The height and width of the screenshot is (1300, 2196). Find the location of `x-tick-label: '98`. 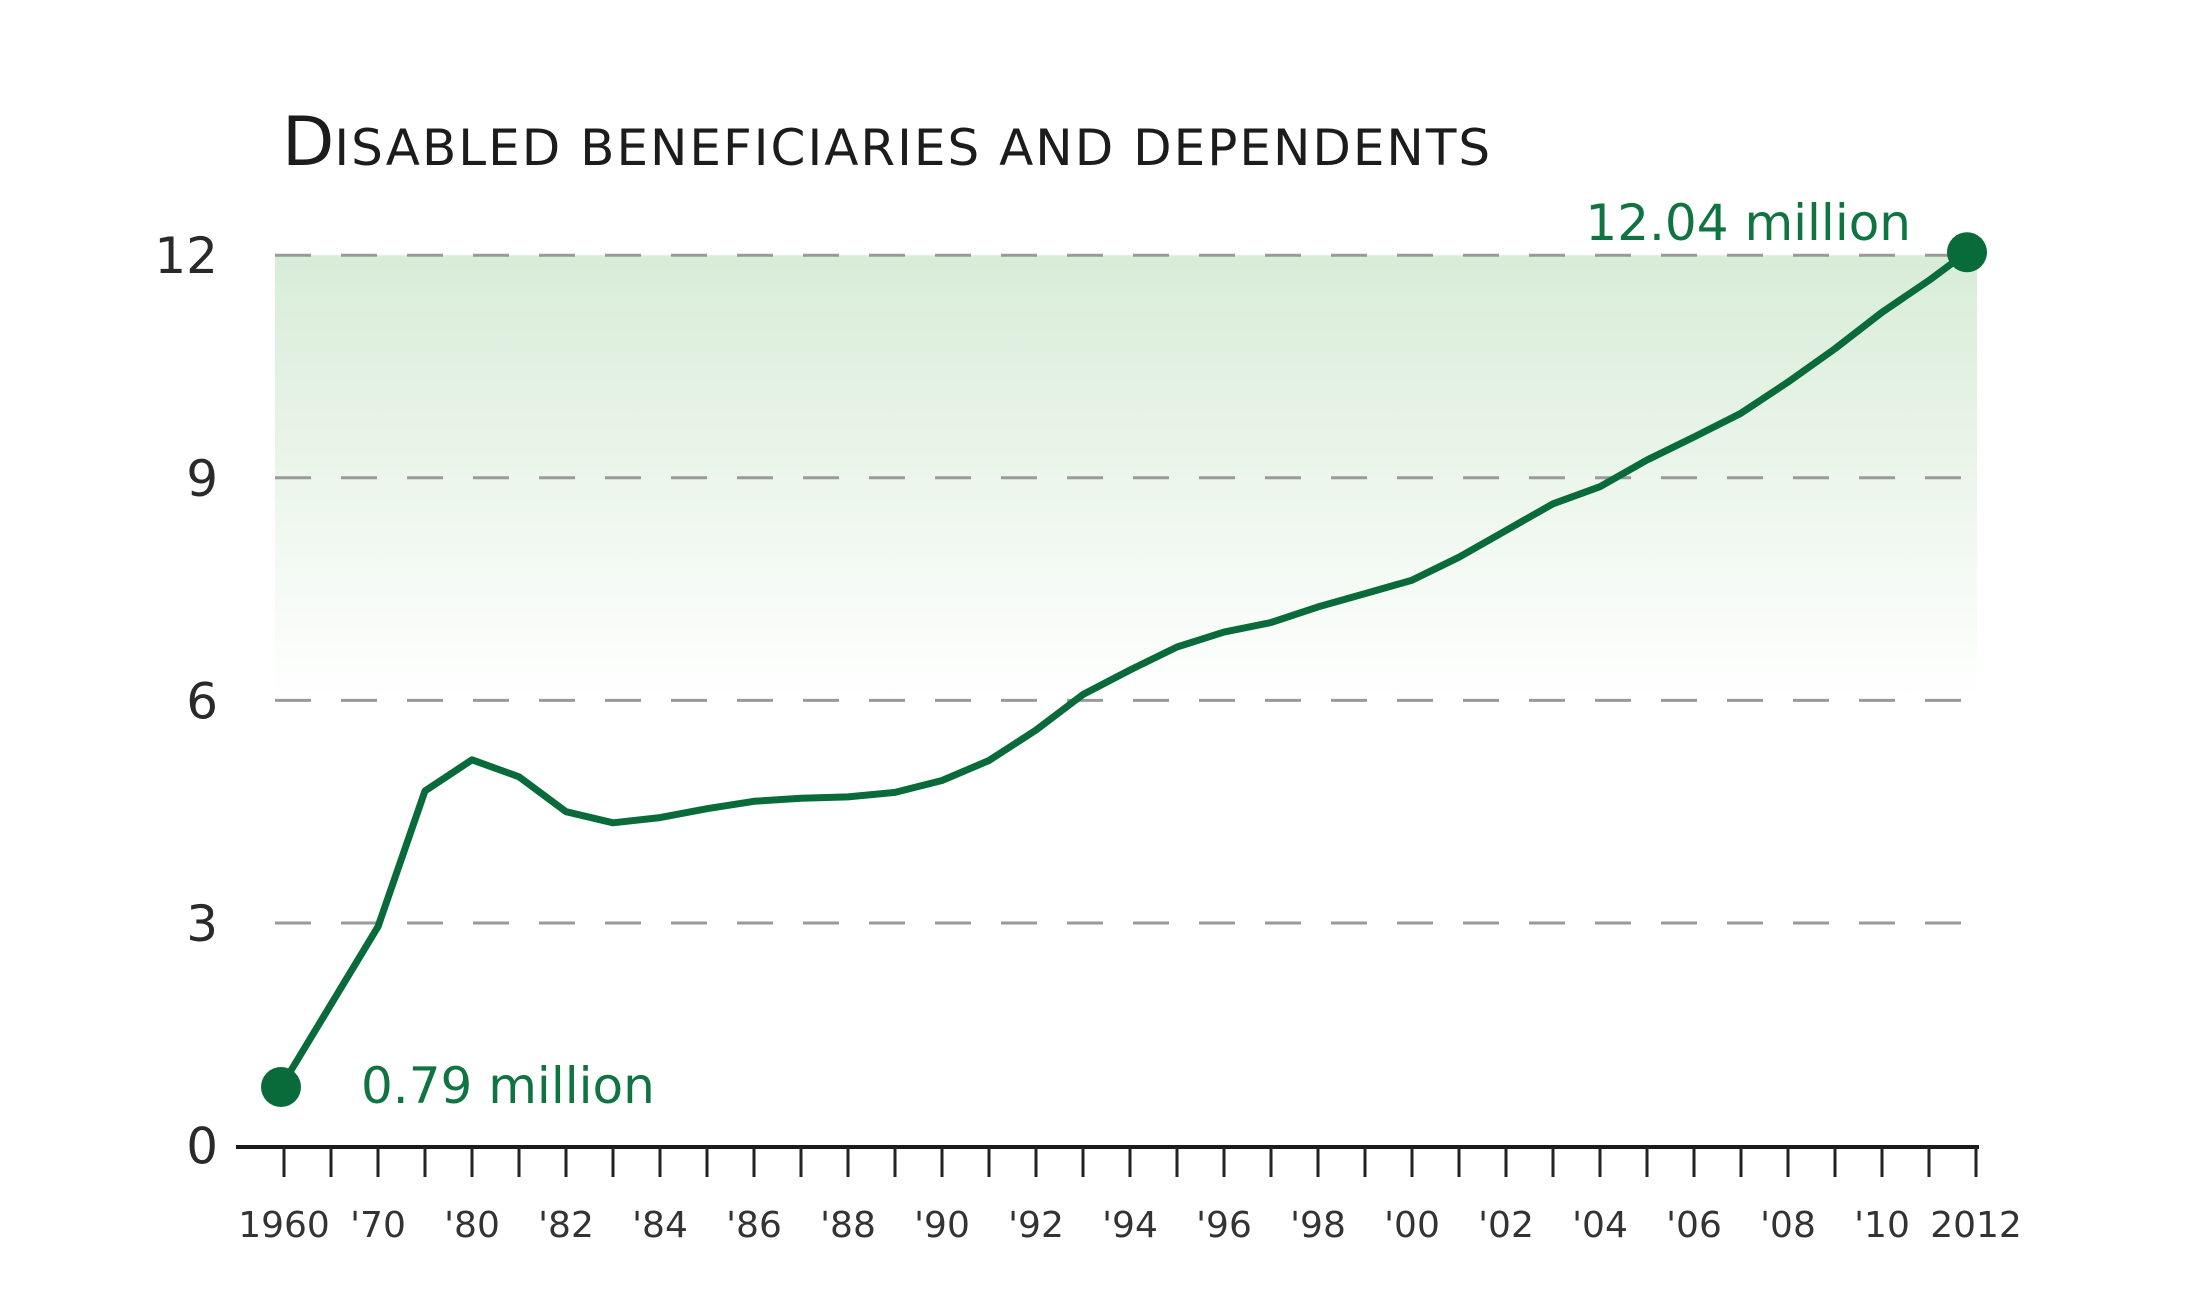

x-tick-label: '98 is located at coordinates (1318, 1225).